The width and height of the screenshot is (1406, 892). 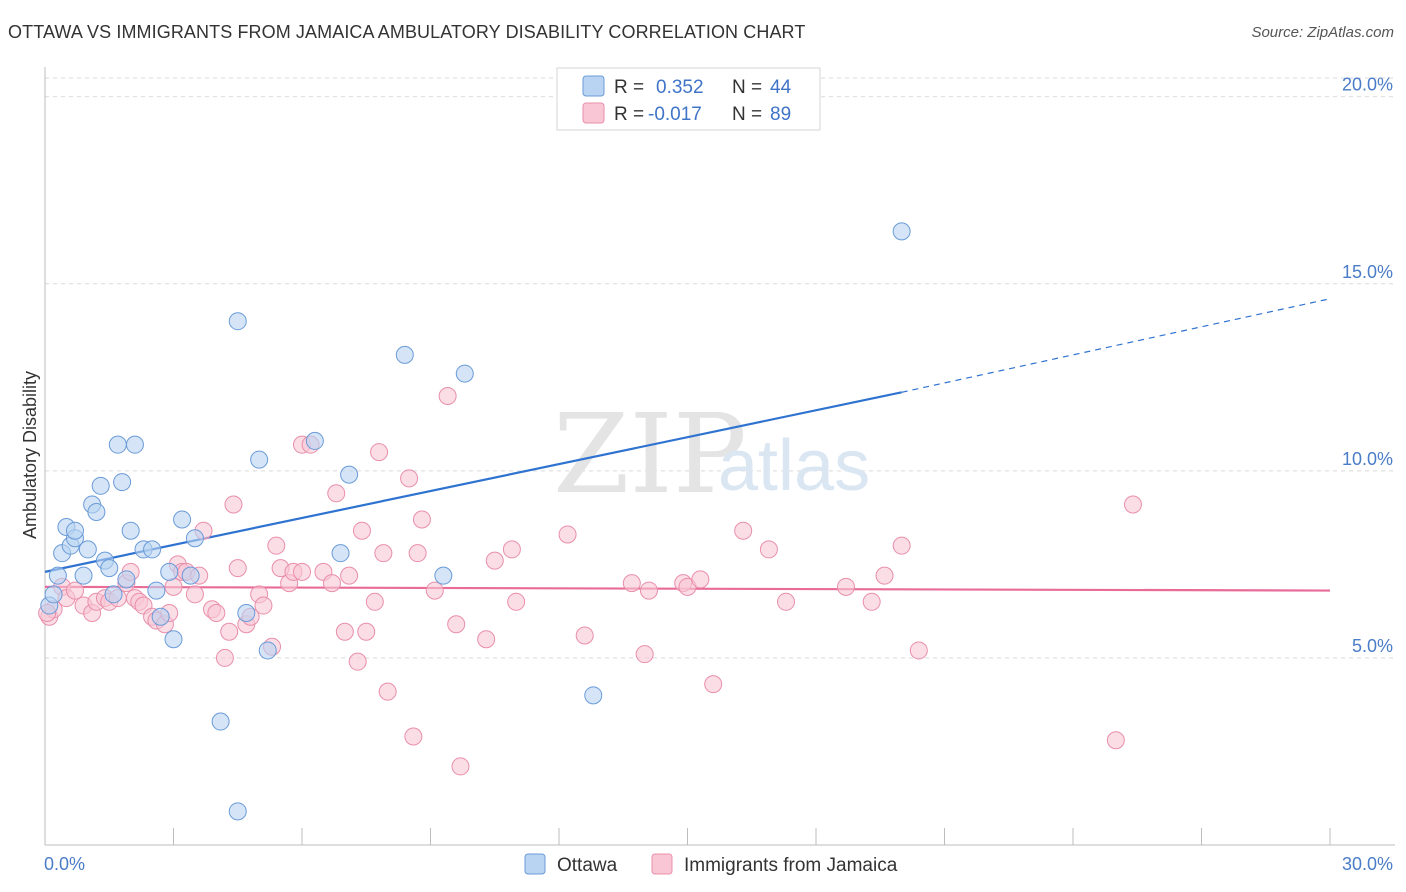 What do you see at coordinates (780, 114) in the screenshot?
I see `legend-n-value-jamaica: 89` at bounding box center [780, 114].